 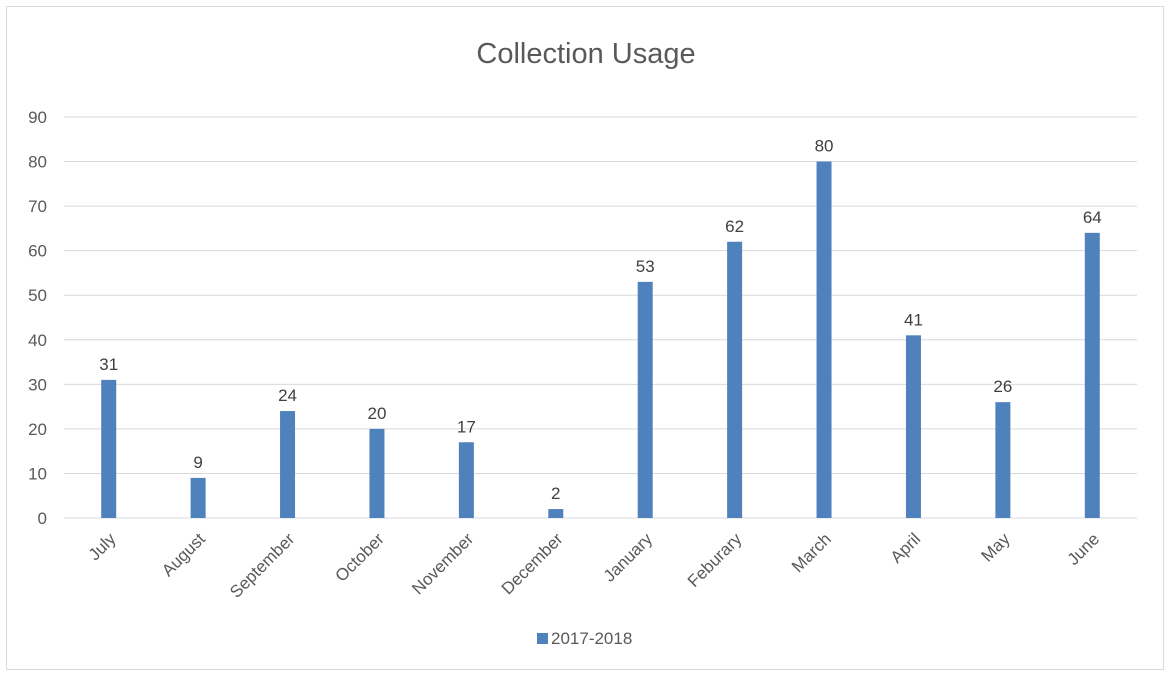 I want to click on y-tick-label: 10, so click(x=37, y=473).